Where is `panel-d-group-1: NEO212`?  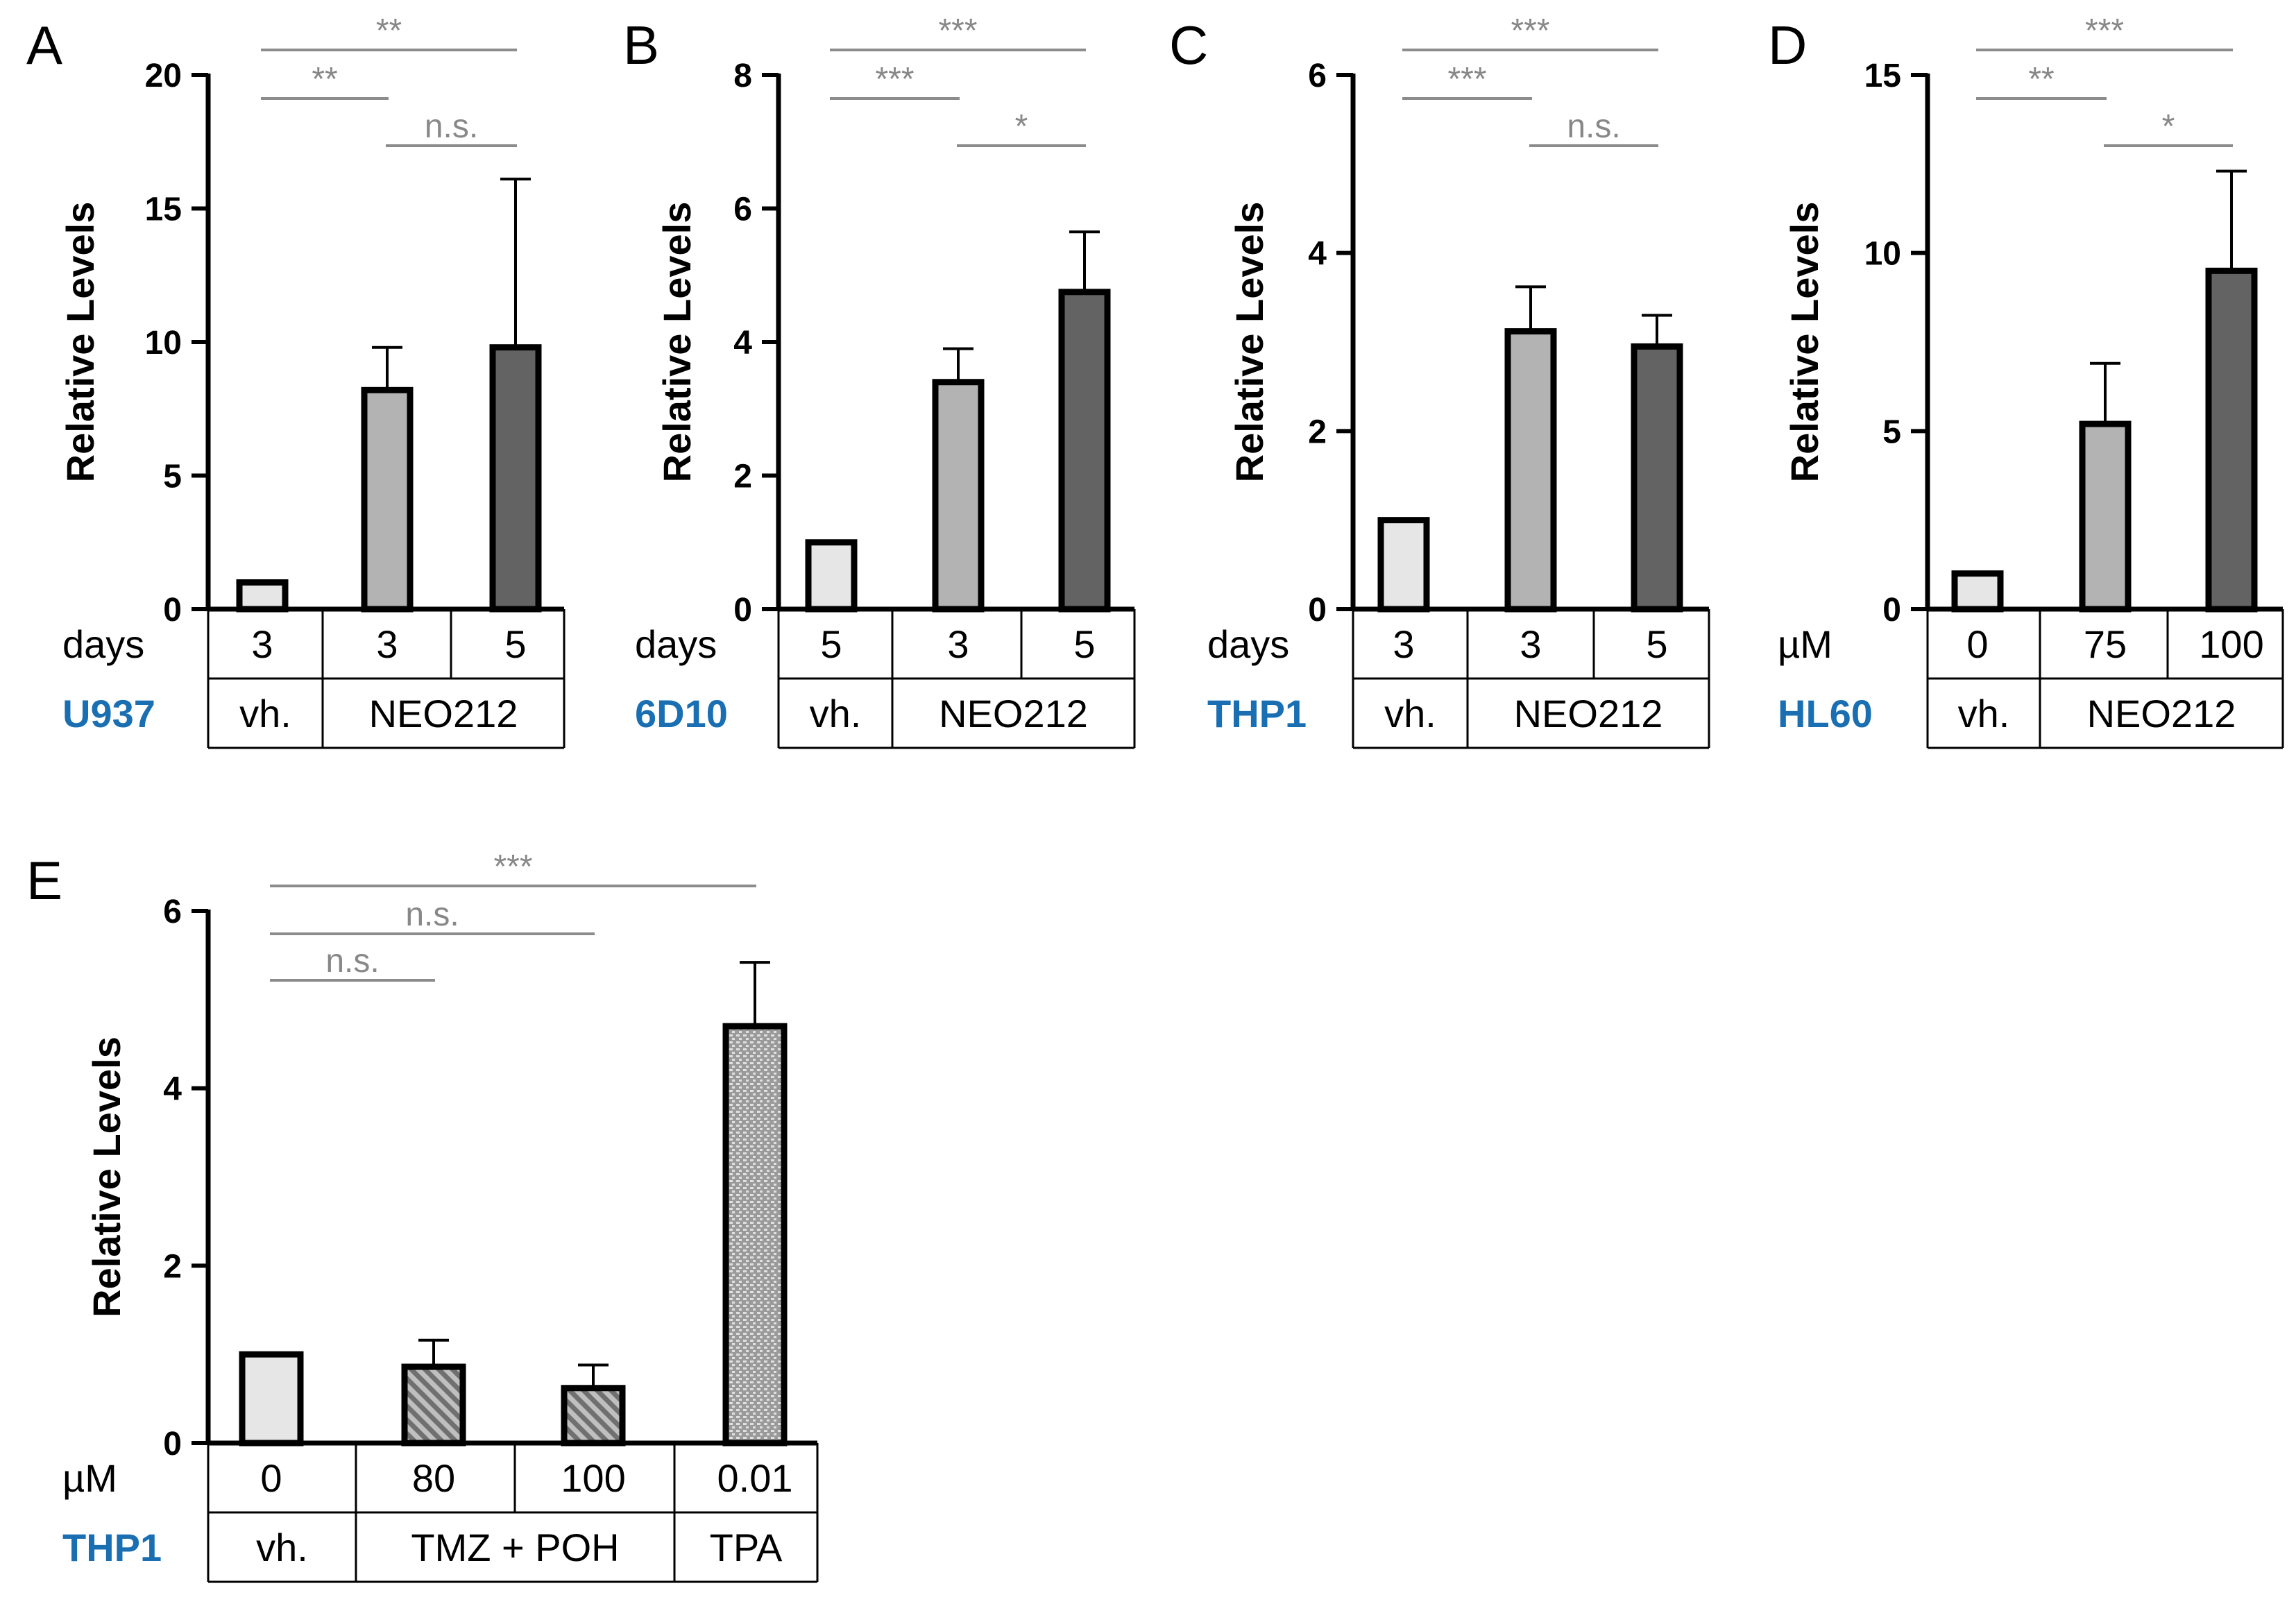 panel-d-group-1: NEO212 is located at coordinates (2161, 713).